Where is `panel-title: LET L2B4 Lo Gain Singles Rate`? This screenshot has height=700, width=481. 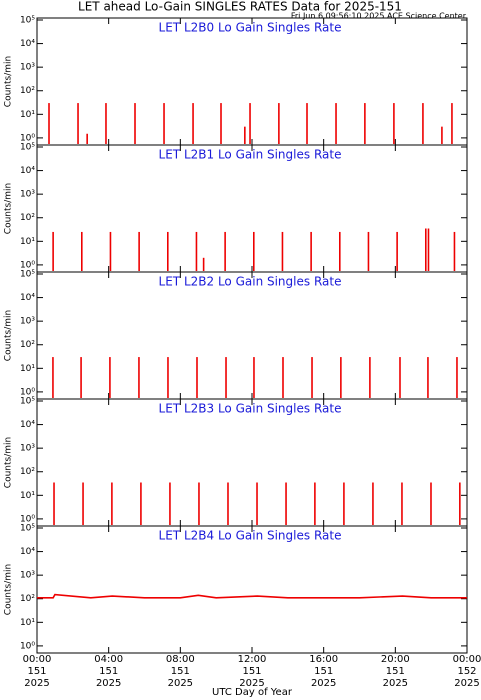 panel-title: LET L2B4 Lo Gain Singles Rate is located at coordinates (250, 536).